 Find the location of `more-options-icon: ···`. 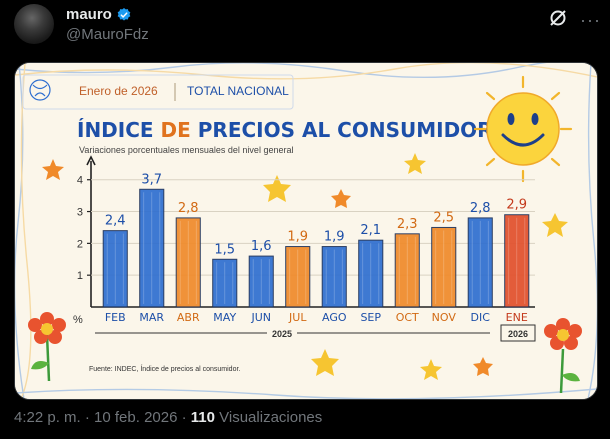

more-options-icon: ··· is located at coordinates (590, 20).